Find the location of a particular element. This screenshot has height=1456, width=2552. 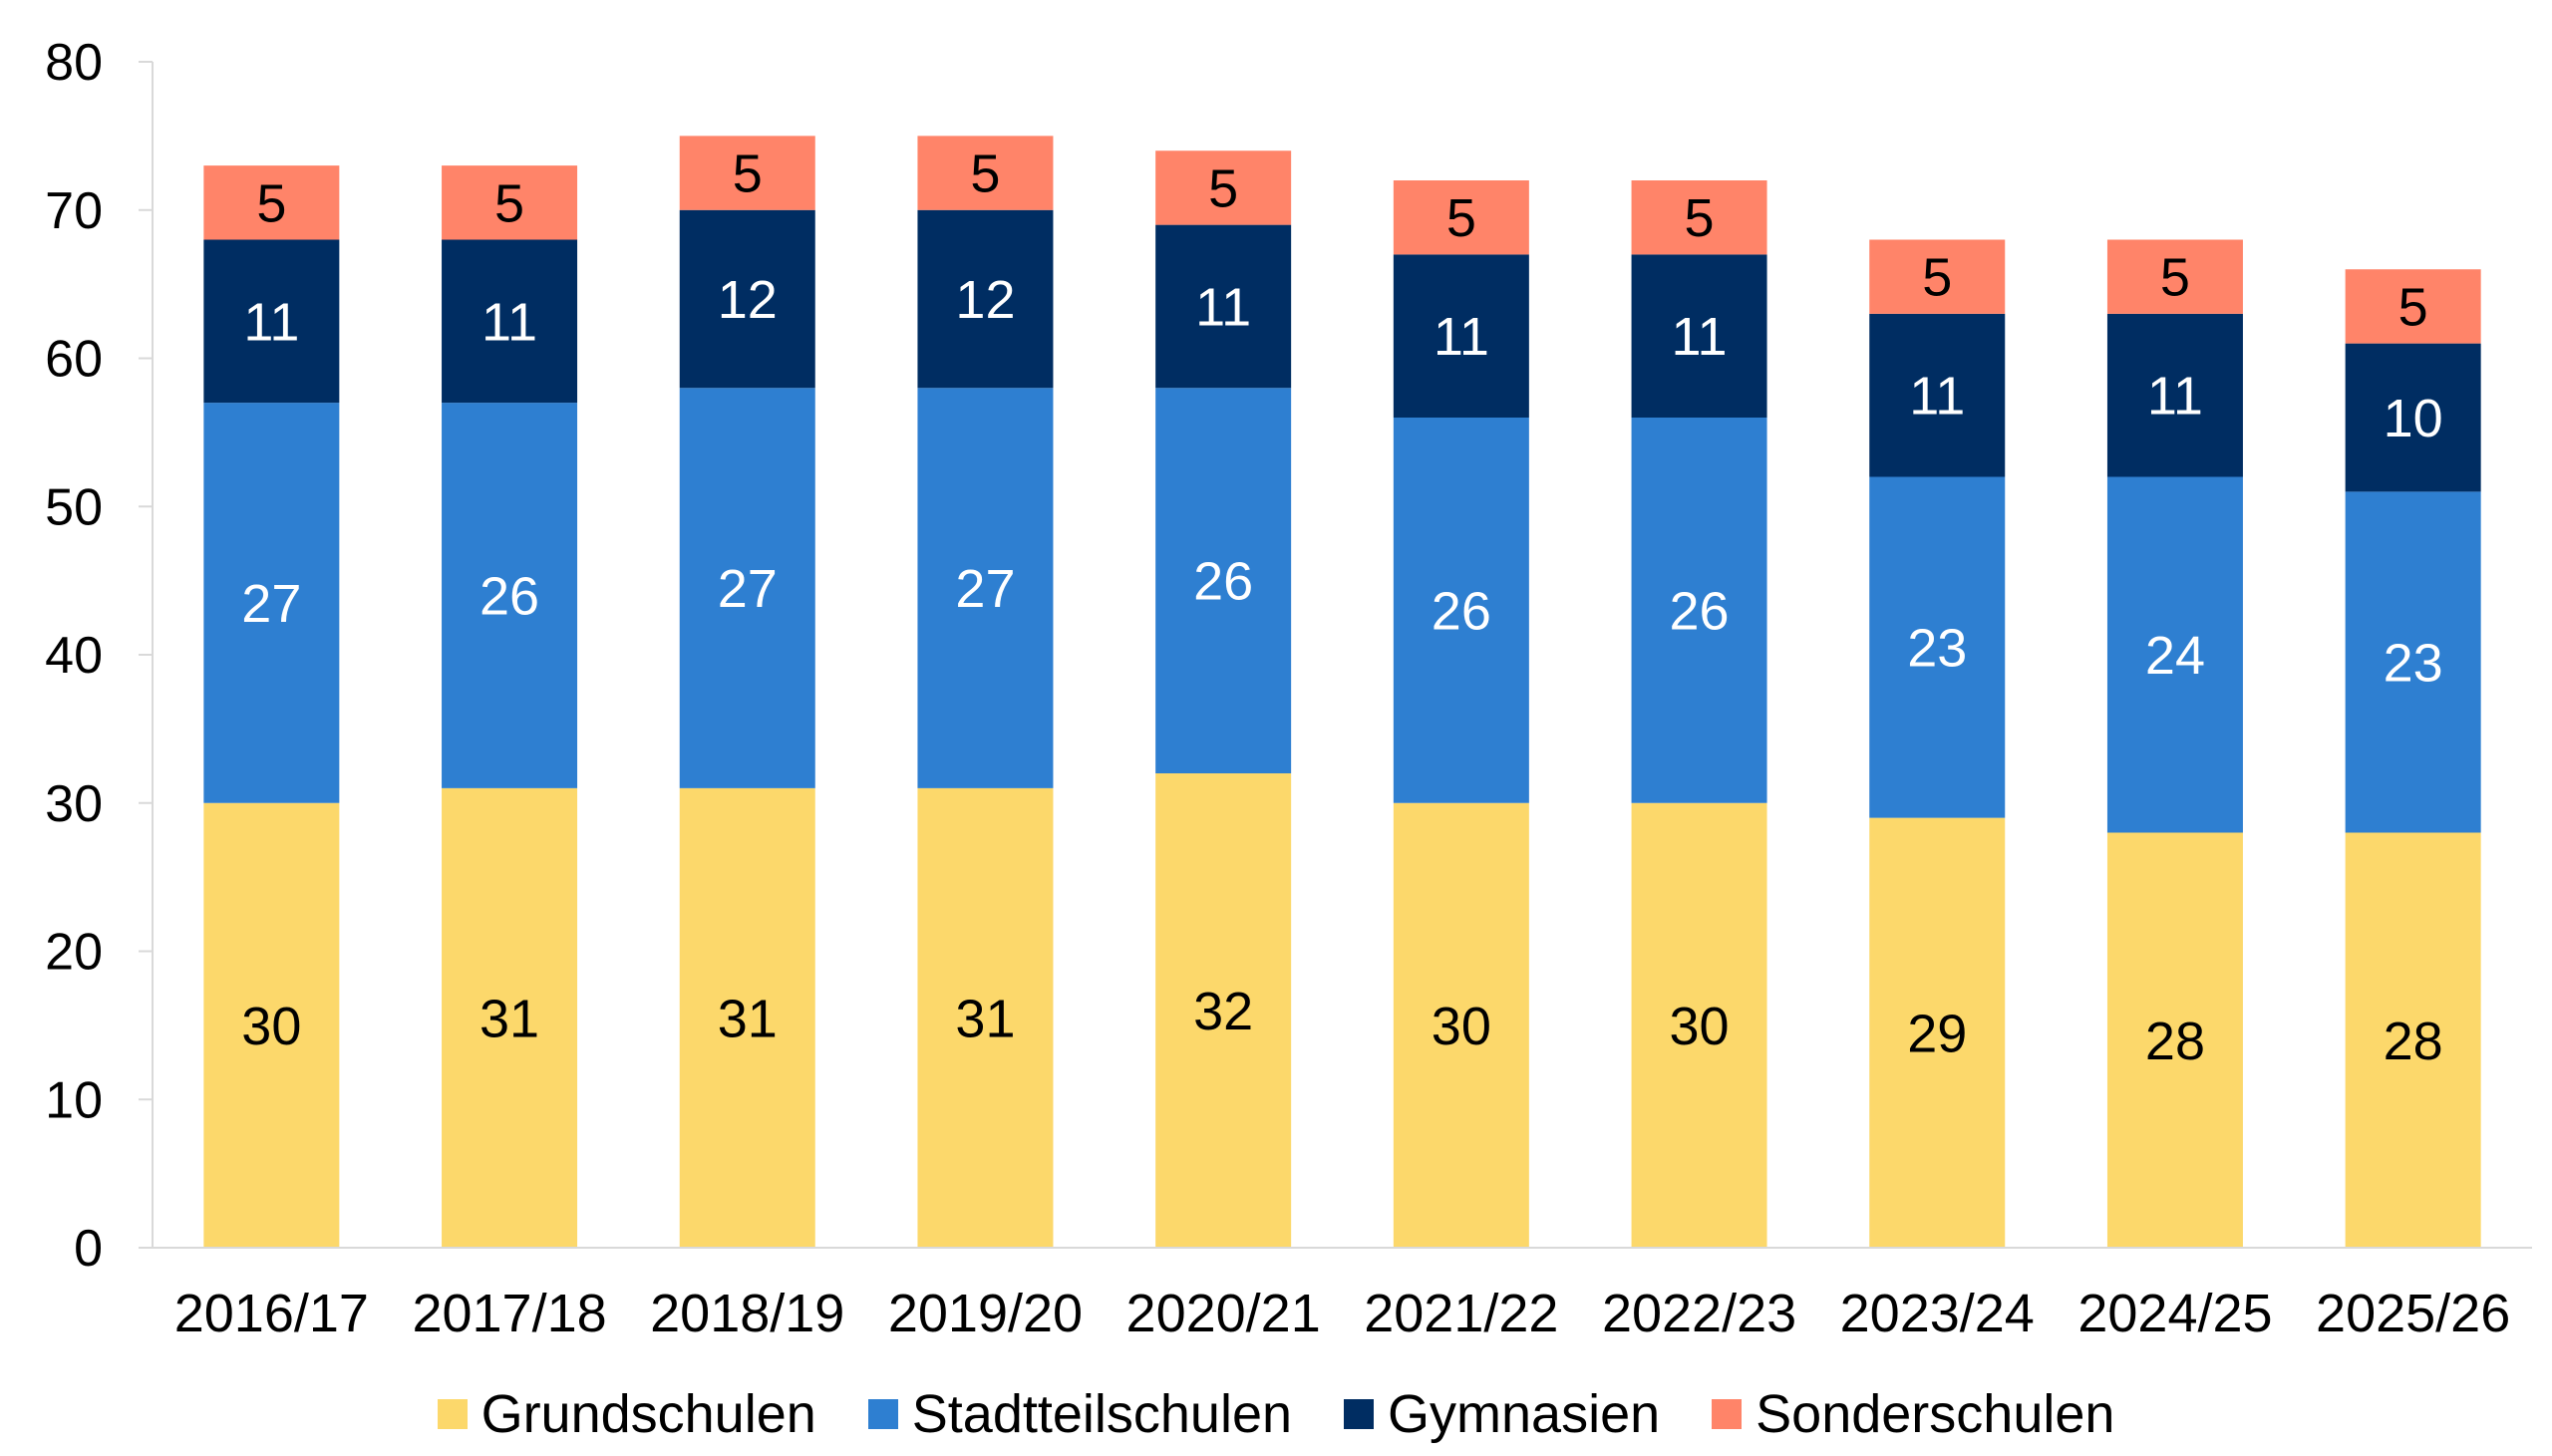

legend-item: Sonderschulen is located at coordinates (1913, 1414).